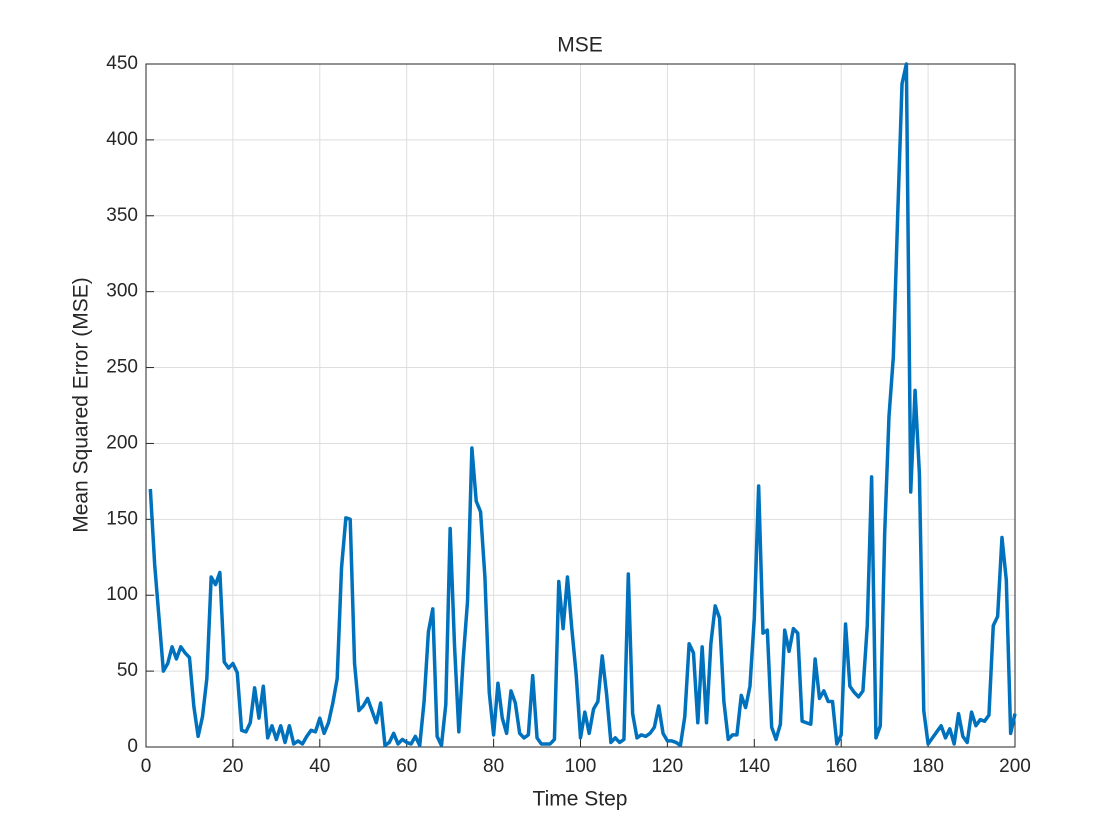  I want to click on x-tick-label: 100, so click(581, 766).